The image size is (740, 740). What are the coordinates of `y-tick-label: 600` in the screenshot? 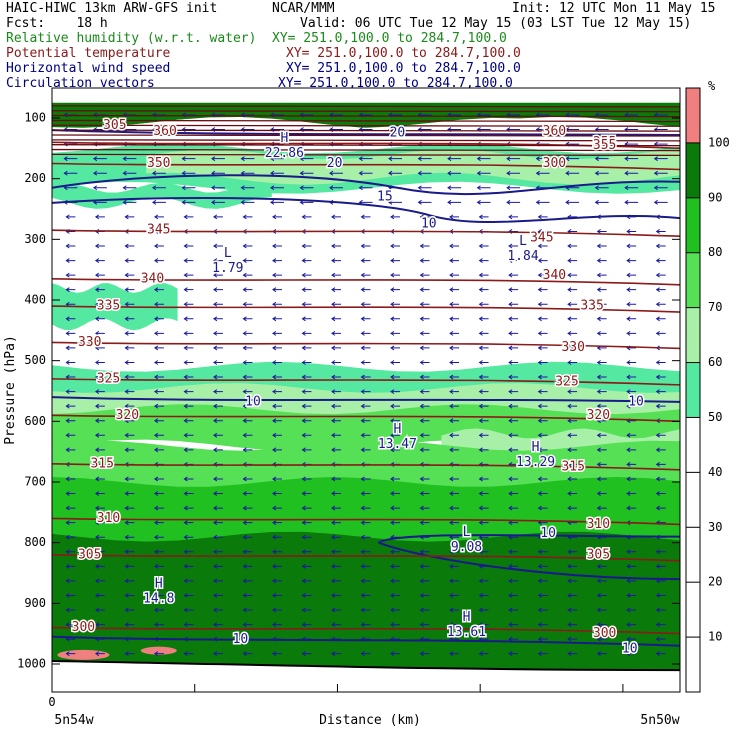 It's located at (35, 421).